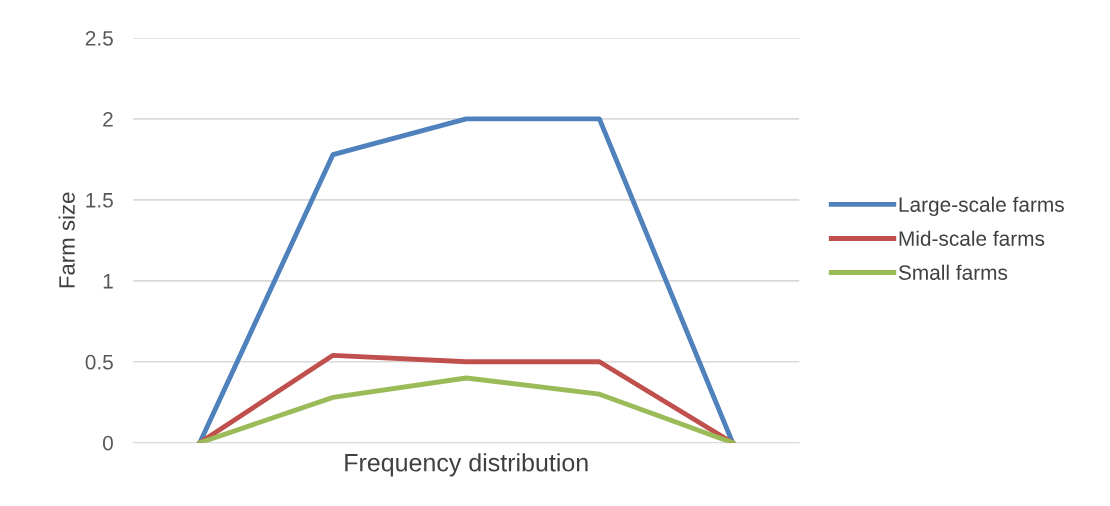 The image size is (1110, 506). What do you see at coordinates (99, 38) in the screenshot?
I see `y-tick-label: 2.5` at bounding box center [99, 38].